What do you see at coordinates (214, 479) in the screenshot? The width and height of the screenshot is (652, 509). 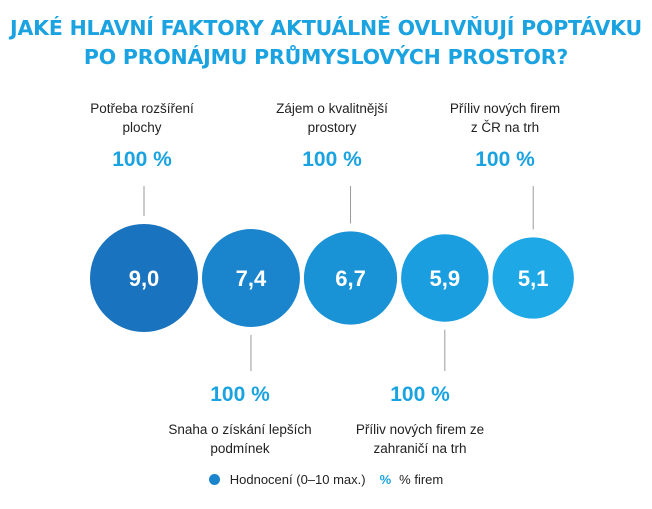 I see `legend-rating-dot-icon` at bounding box center [214, 479].